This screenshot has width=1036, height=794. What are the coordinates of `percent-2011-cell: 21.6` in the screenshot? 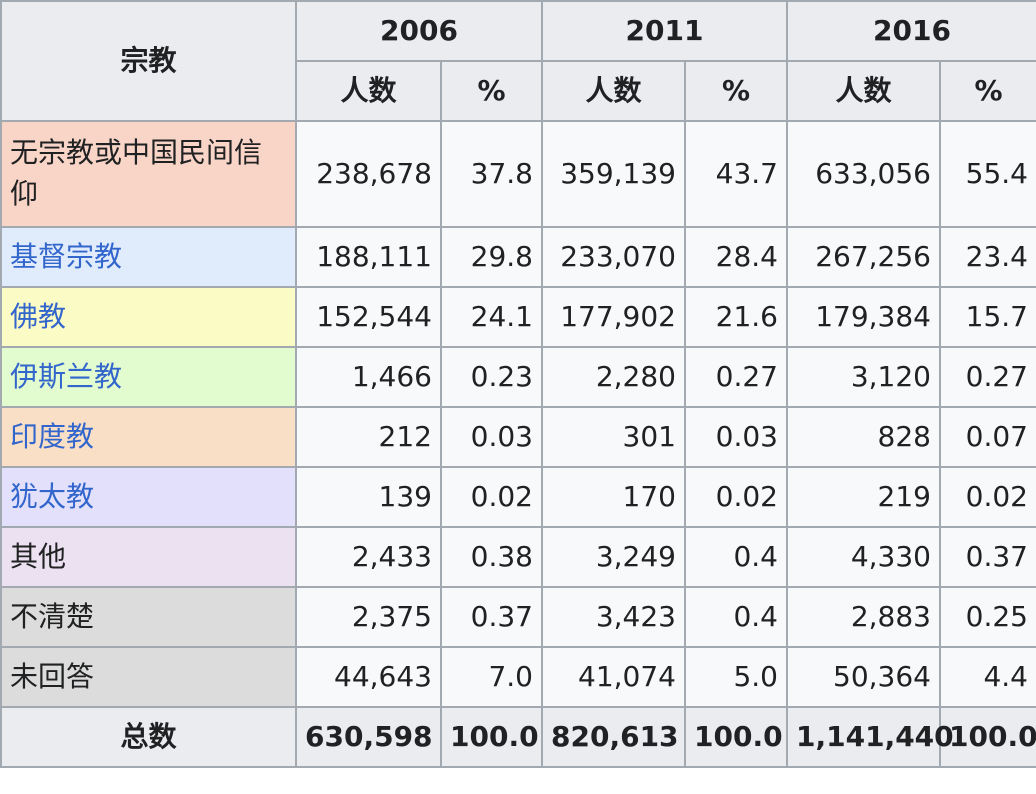 It's located at (736, 317).